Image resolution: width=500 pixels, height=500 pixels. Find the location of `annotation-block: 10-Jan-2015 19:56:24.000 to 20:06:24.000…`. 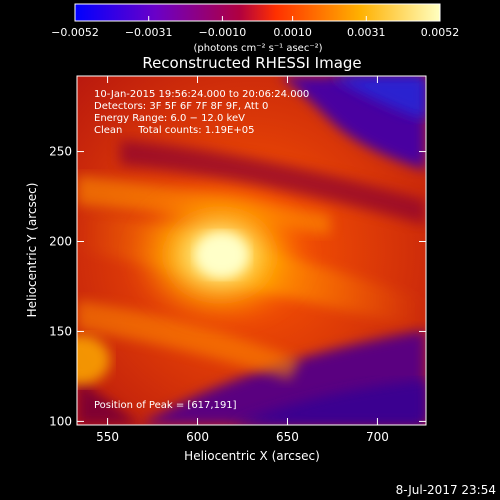

annotation-block: 10-Jan-2015 19:56:24.000 to 20:06:24.000… is located at coordinates (201, 112).